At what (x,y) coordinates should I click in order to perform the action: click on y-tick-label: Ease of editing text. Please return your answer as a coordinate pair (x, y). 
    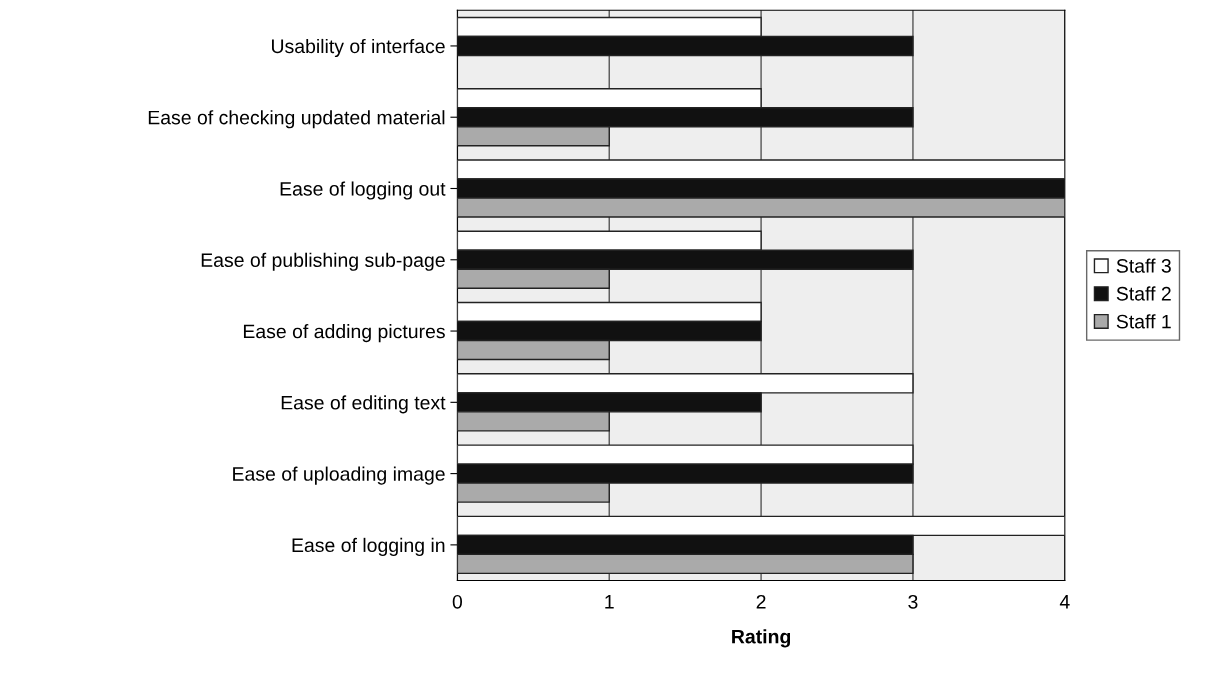
    Looking at the image, I should click on (363, 404).